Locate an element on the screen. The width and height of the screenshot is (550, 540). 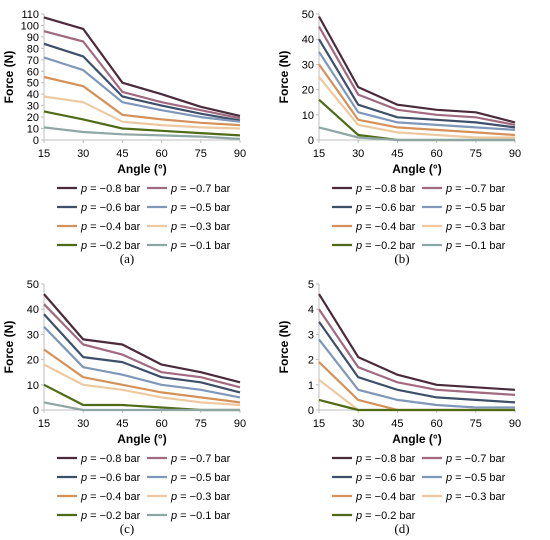
panel-label: (c) is located at coordinates (127, 528).